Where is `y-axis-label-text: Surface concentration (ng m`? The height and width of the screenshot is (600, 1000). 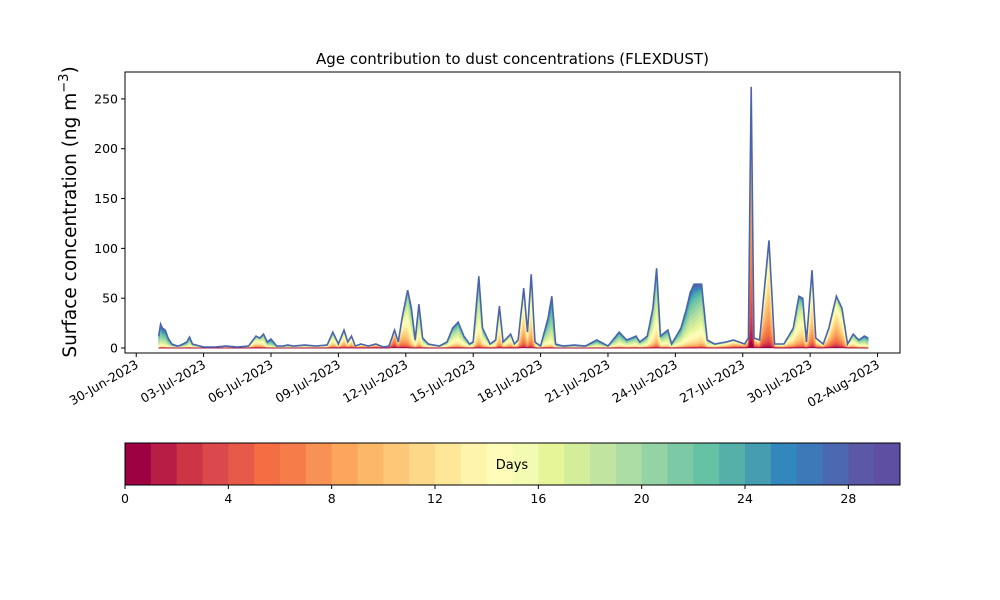 y-axis-label-text: Surface concentration (ng m is located at coordinates (70, 225).